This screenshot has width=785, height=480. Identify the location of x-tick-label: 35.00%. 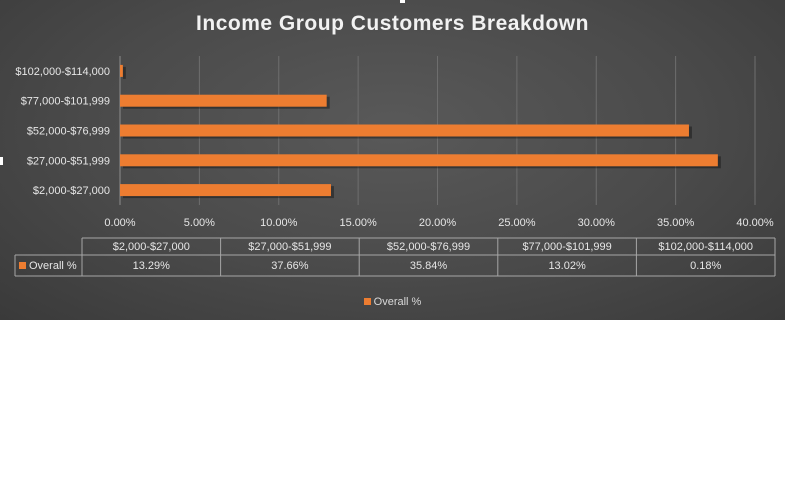
(676, 223).